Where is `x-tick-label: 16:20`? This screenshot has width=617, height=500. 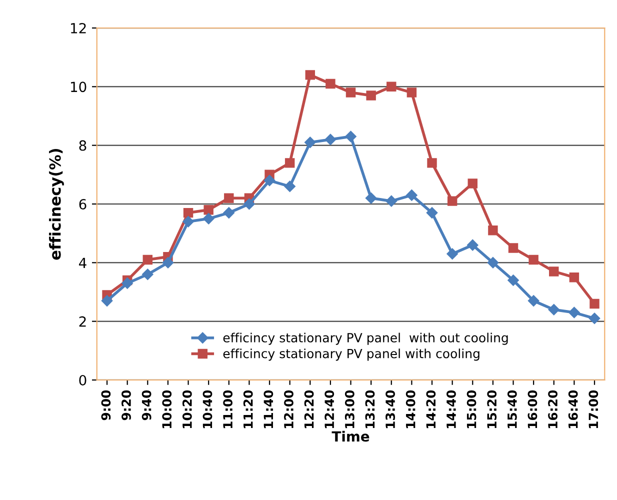
x-tick-label: 16:20 is located at coordinates (553, 409).